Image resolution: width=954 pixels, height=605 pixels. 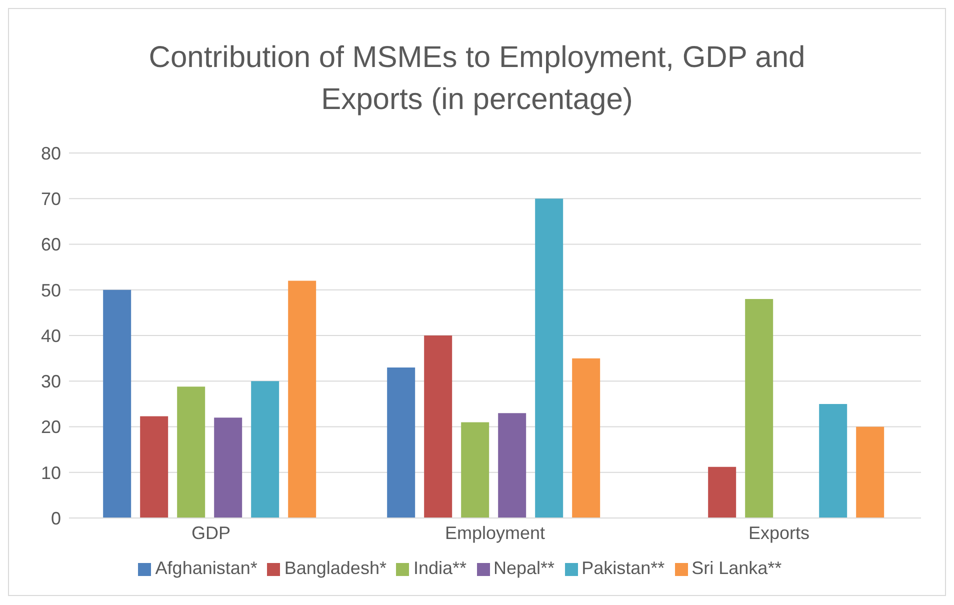 I want to click on x-tick-label: Employment, so click(x=495, y=532).